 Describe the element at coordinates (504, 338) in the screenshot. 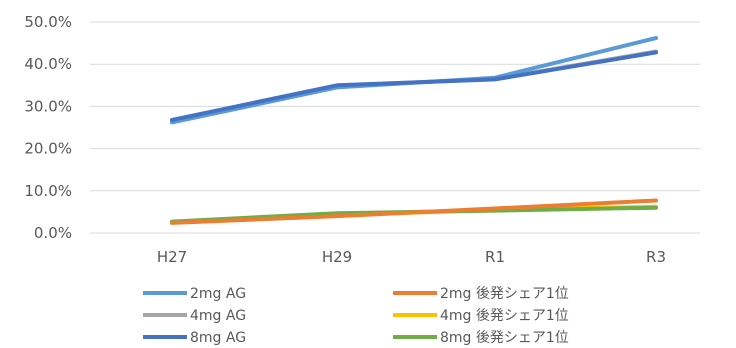

I see `legend-label: 8mg 後発シェア1位` at that location.